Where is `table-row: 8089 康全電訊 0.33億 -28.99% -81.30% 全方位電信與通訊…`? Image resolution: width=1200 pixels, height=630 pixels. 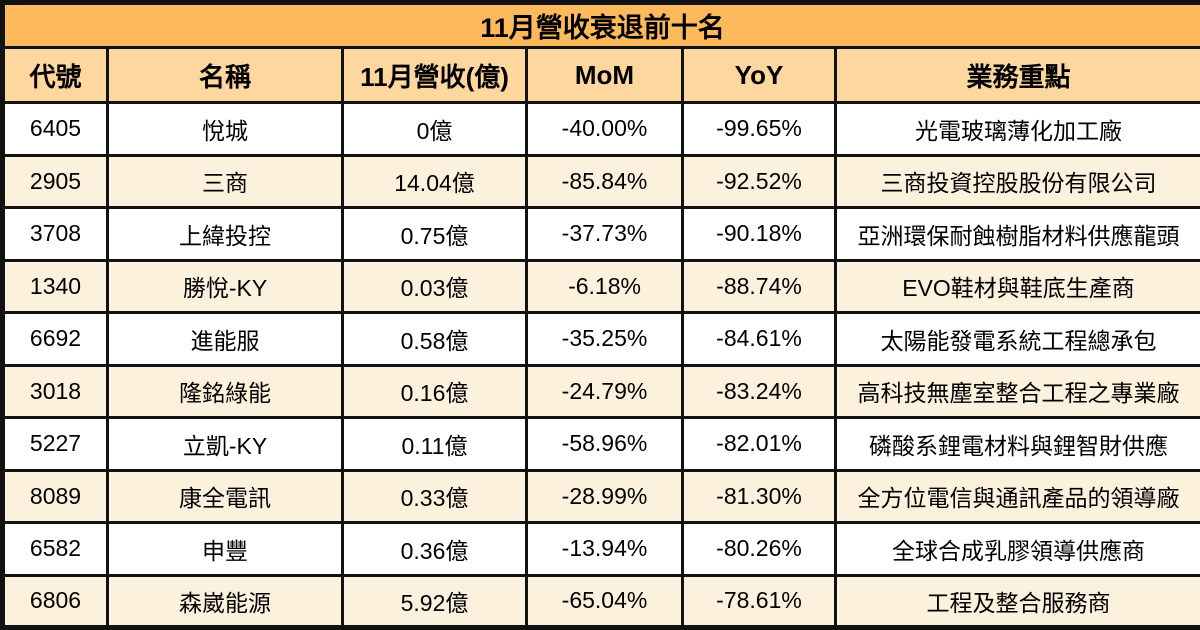
table-row: 8089 康全電訊 0.33億 -28.99% -81.30% 全方位電信與通訊… is located at coordinates (600, 496).